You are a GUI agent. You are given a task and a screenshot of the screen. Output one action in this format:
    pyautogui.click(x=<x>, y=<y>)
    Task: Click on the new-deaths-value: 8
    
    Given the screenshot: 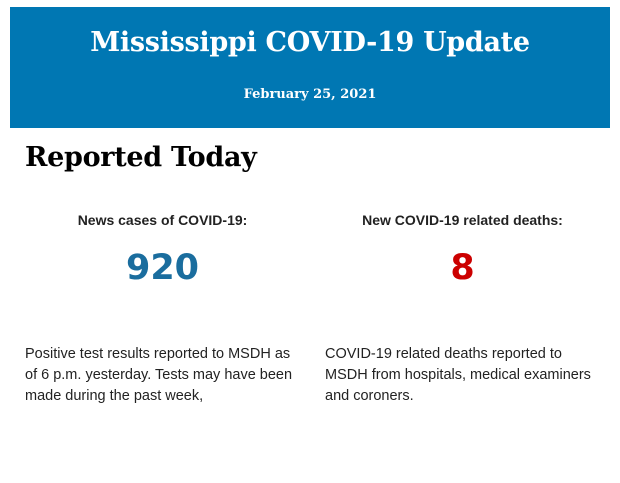 What is the action you would take?
    pyautogui.click(x=462, y=268)
    